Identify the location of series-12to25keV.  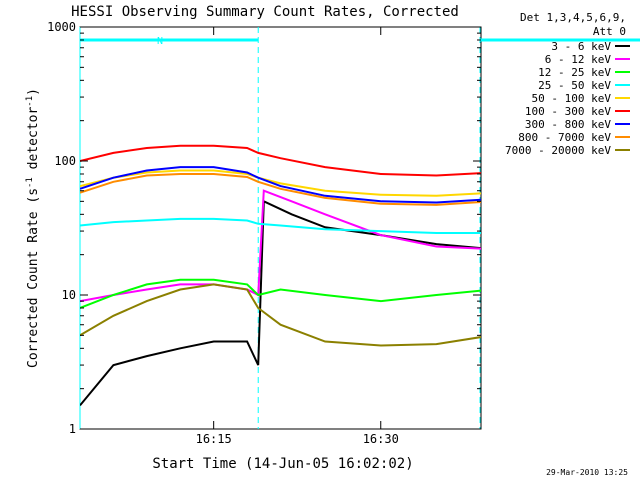
(280, 293).